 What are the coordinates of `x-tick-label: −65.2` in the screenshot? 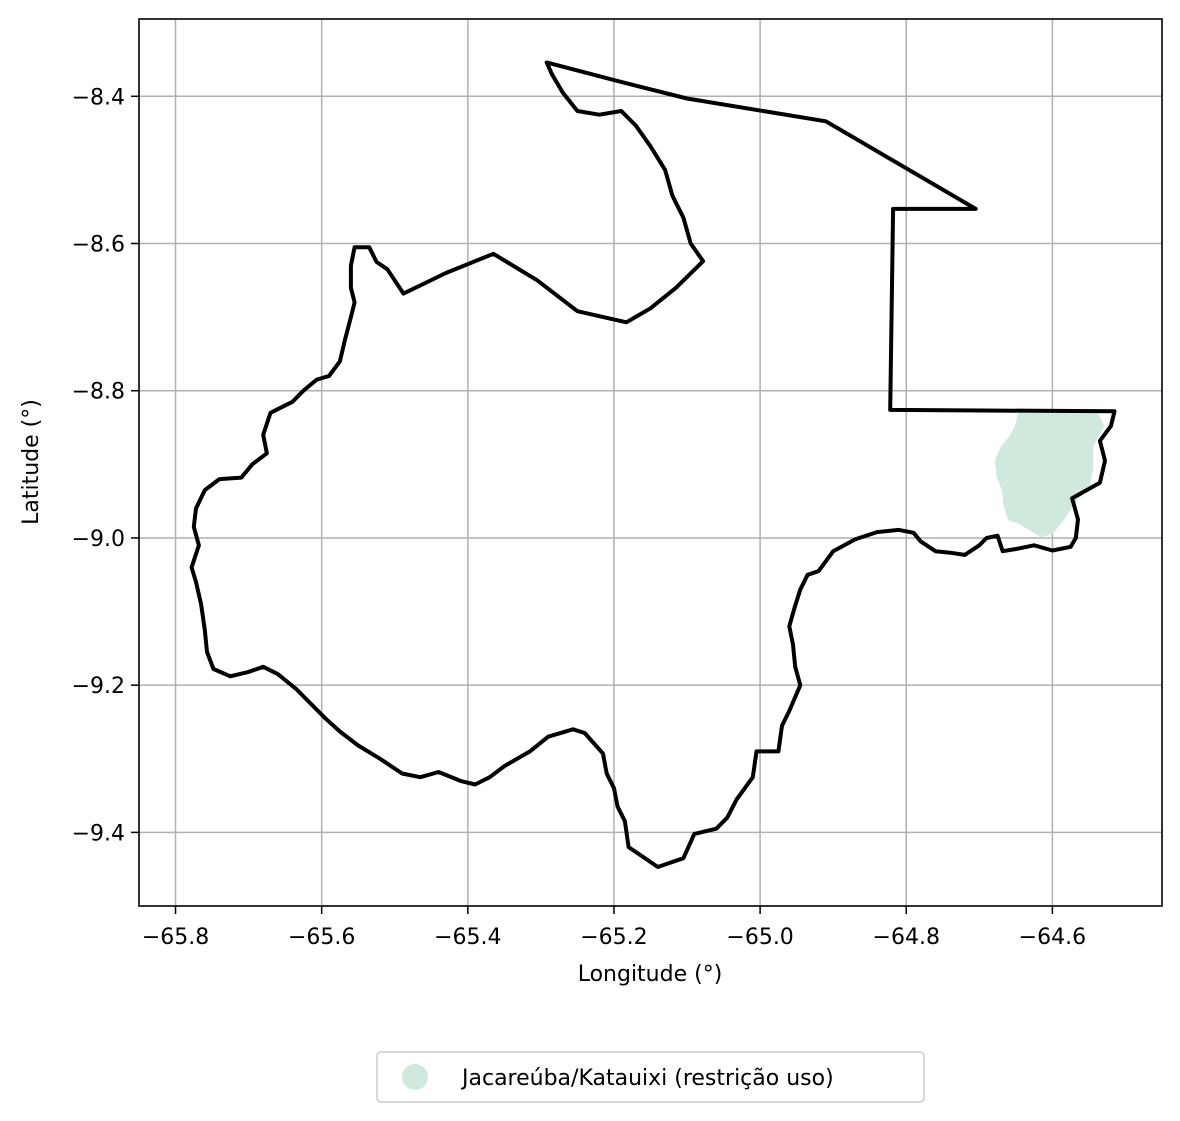 It's located at (613, 937).